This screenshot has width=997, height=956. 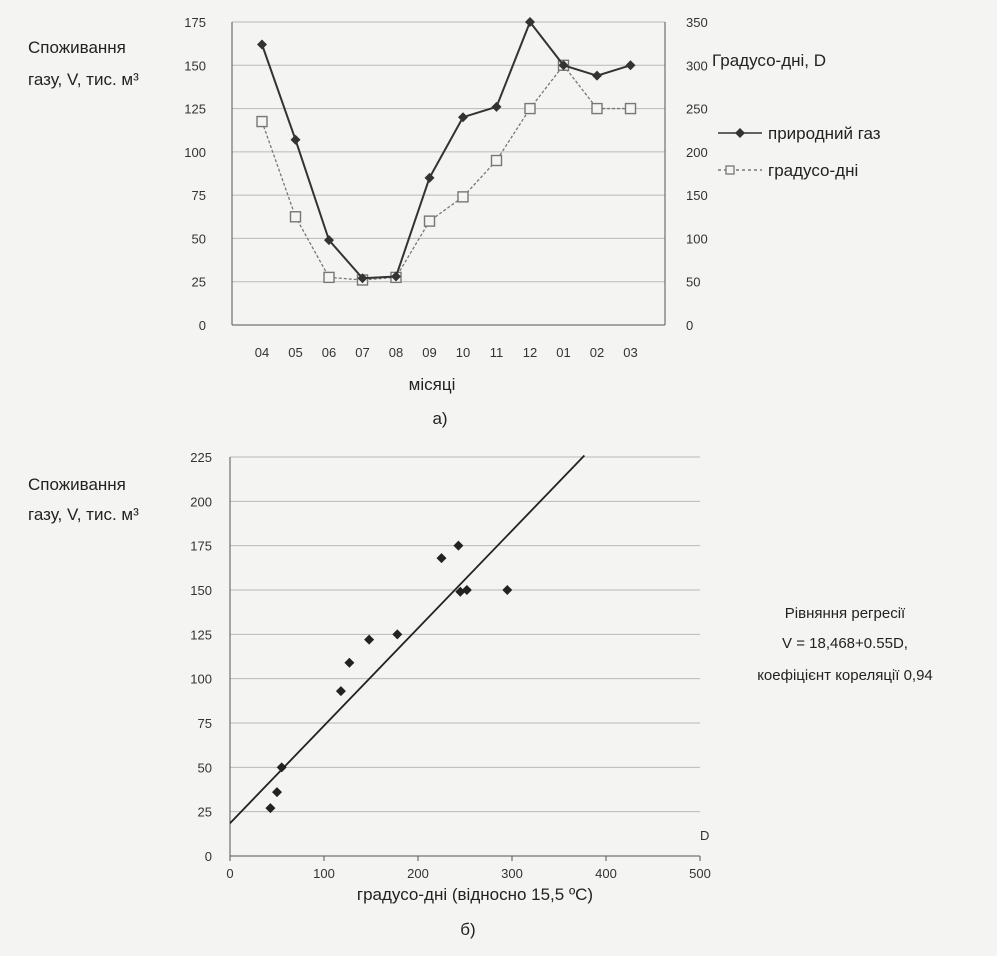 I want to click on y-right-tick-250: 250, so click(x=697, y=109).